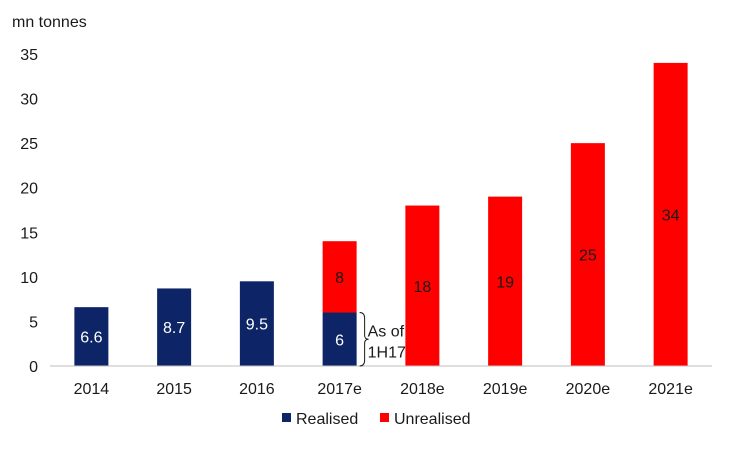 The height and width of the screenshot is (450, 750). I want to click on x-tick-label: 2018e, so click(422, 389).